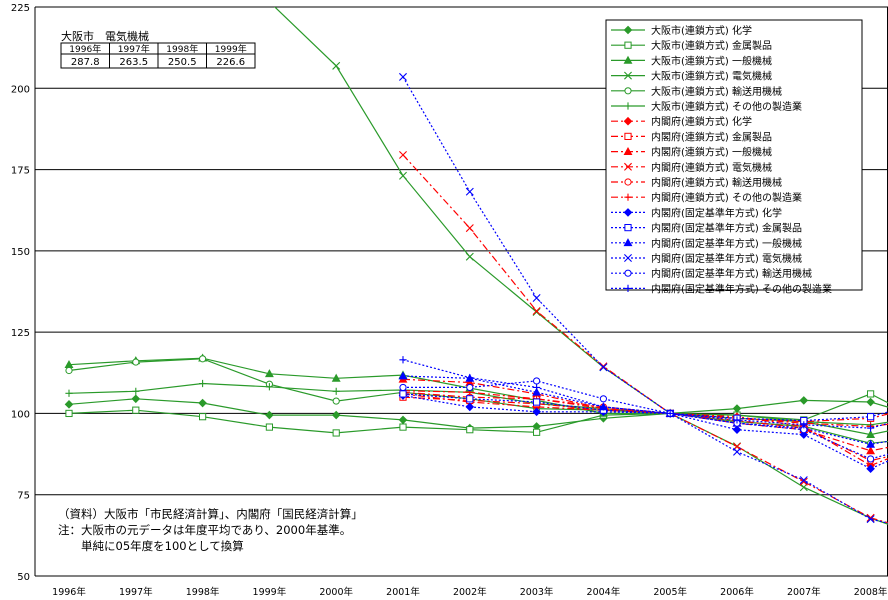 This screenshot has height=600, width=888. What do you see at coordinates (670, 592) in the screenshot?
I see `x-tick-label: 2005年` at bounding box center [670, 592].